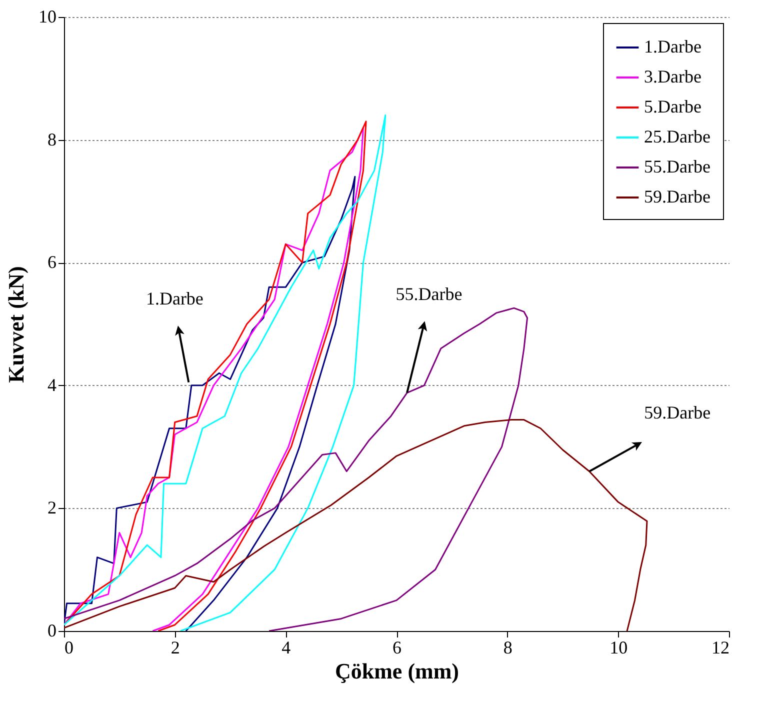 The height and width of the screenshot is (726, 765). What do you see at coordinates (52, 630) in the screenshot?
I see `y-tick-label: 0` at bounding box center [52, 630].